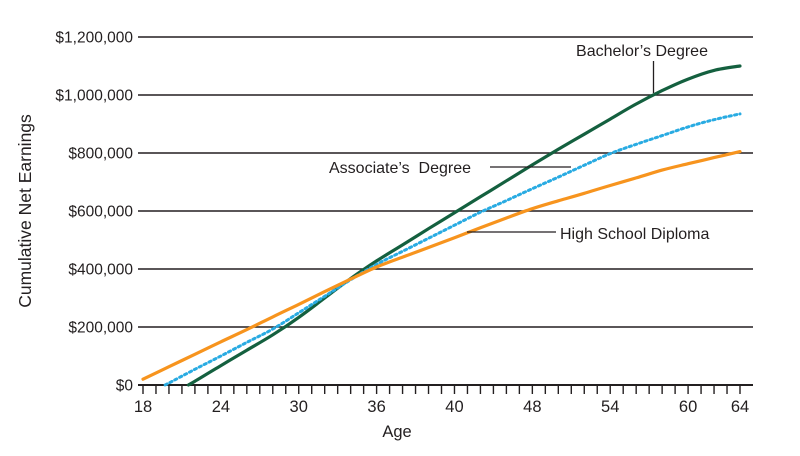 The image size is (800, 456). What do you see at coordinates (635, 234) in the screenshot?
I see `high-school-diploma-label: High School Diploma` at bounding box center [635, 234].